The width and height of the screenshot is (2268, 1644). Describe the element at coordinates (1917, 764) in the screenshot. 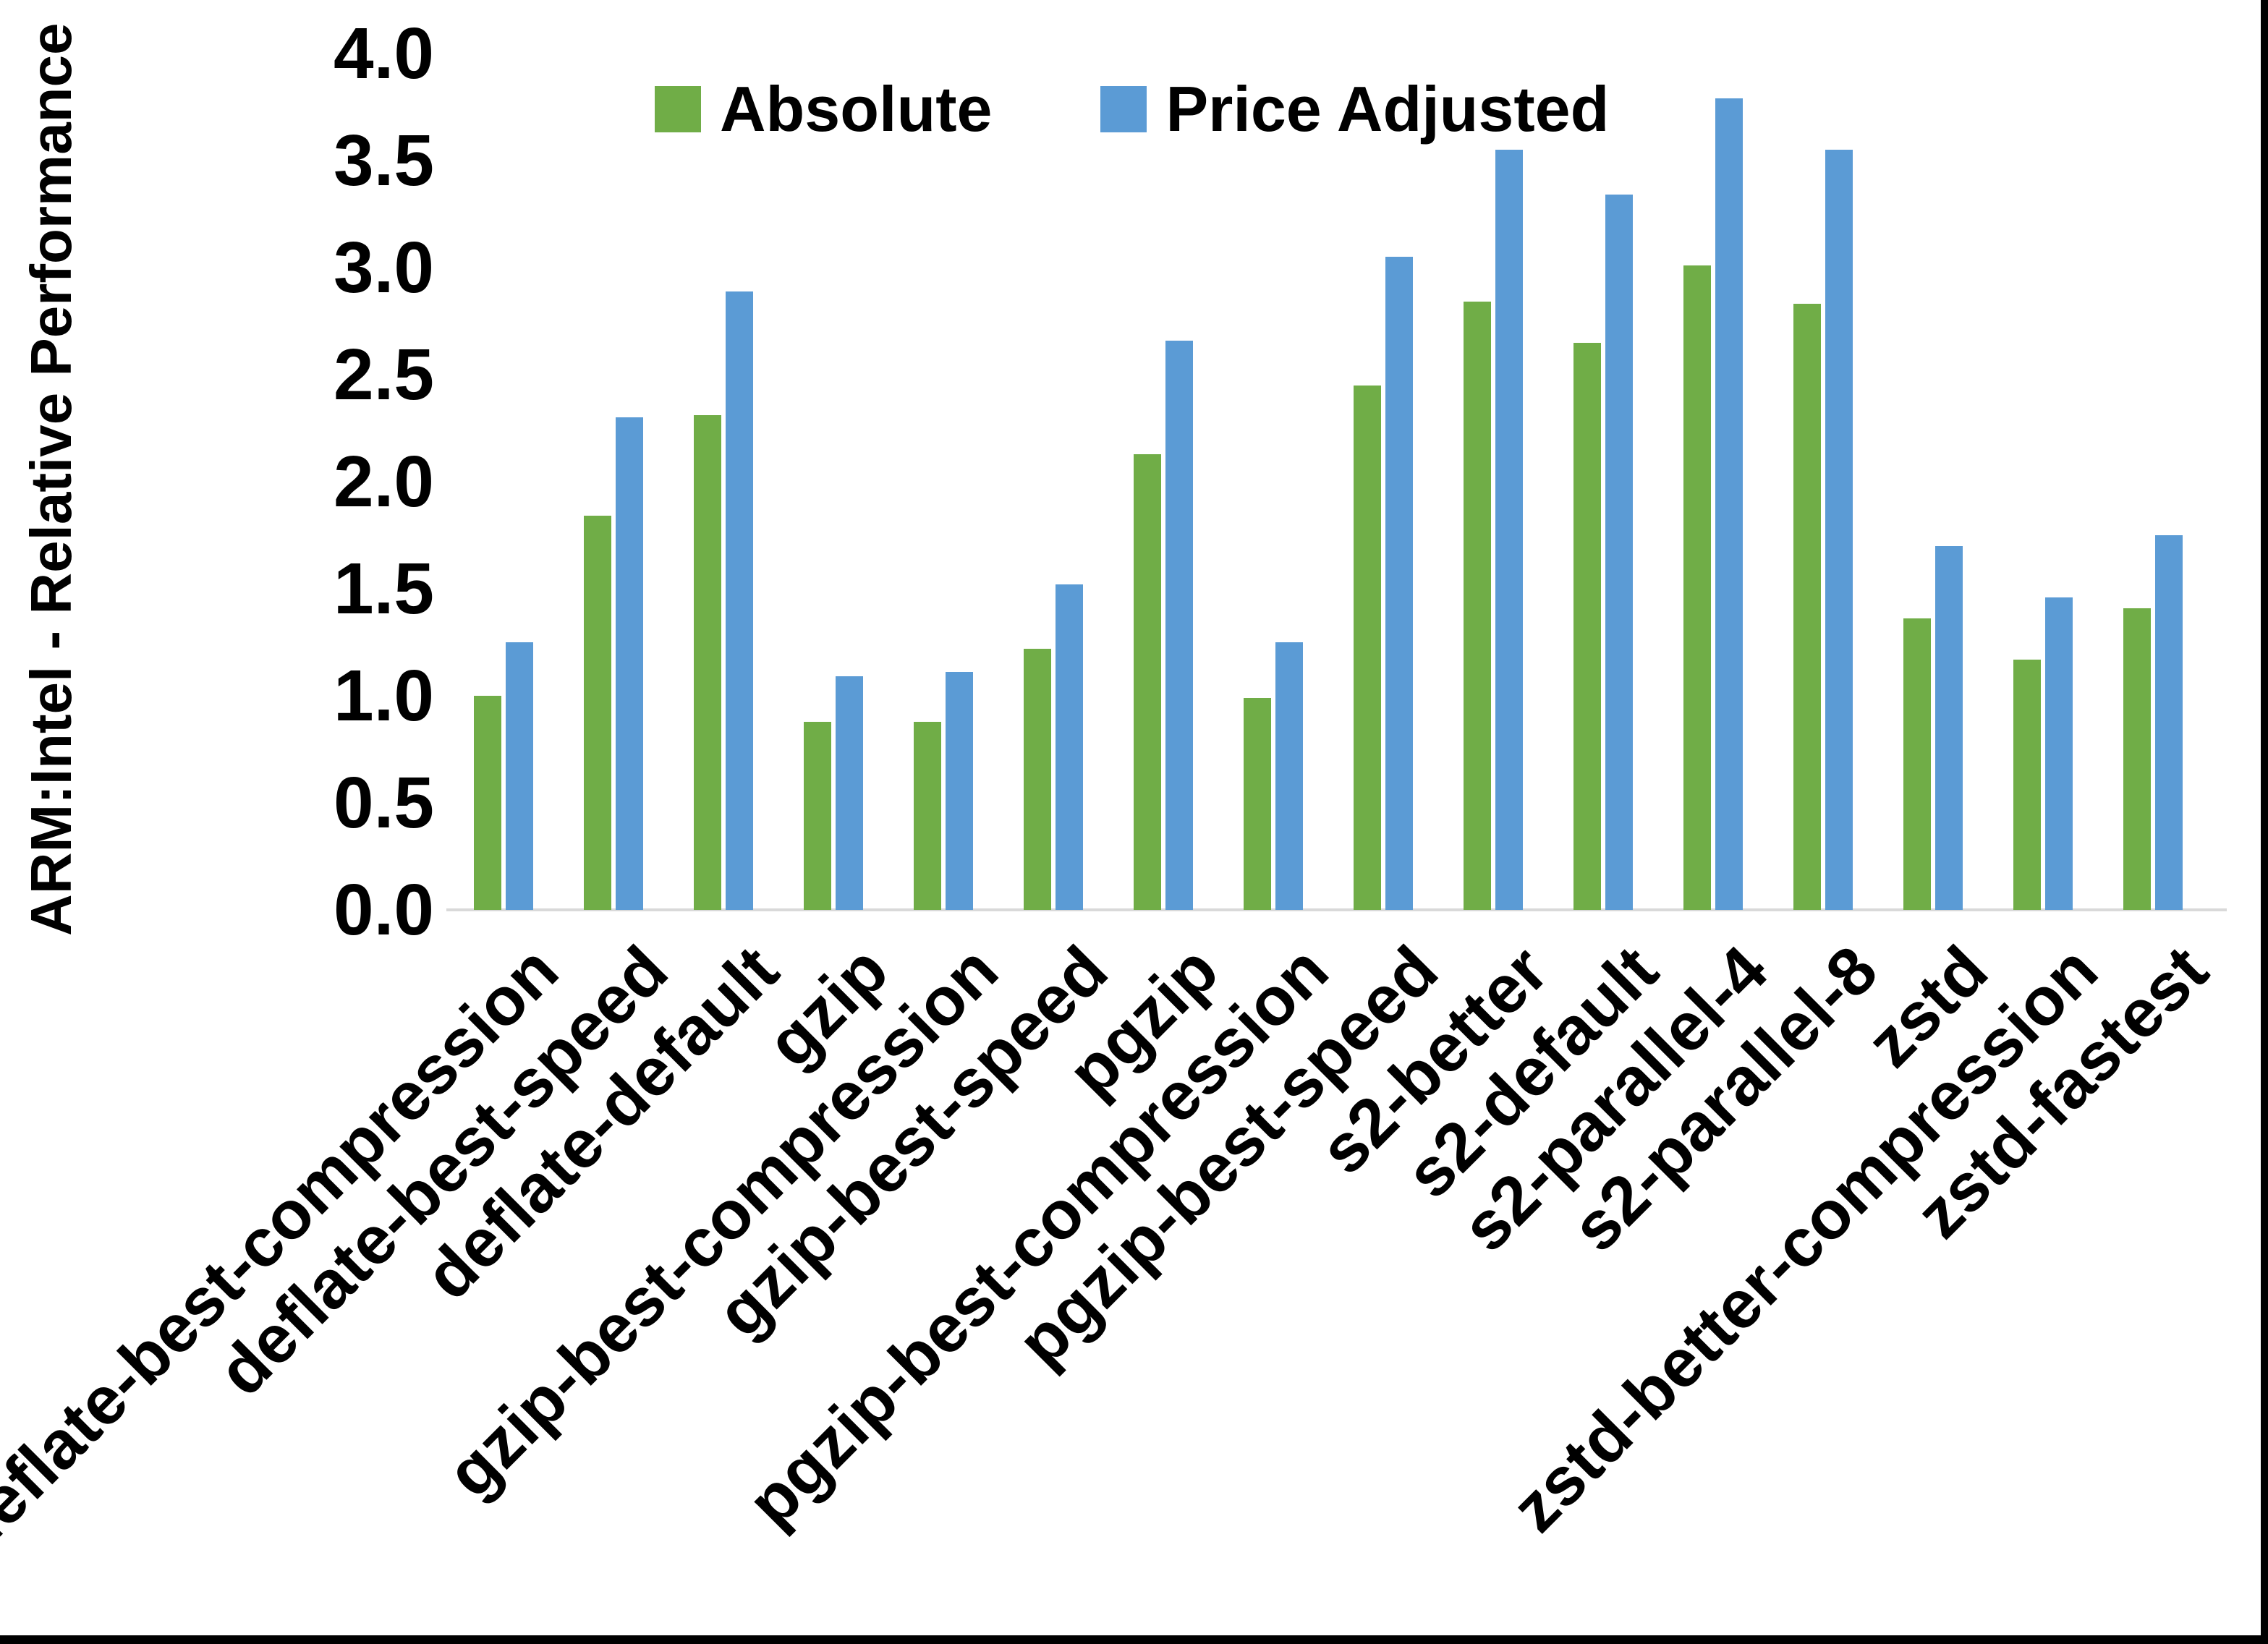

I see `bar-zstd-absolute` at that location.